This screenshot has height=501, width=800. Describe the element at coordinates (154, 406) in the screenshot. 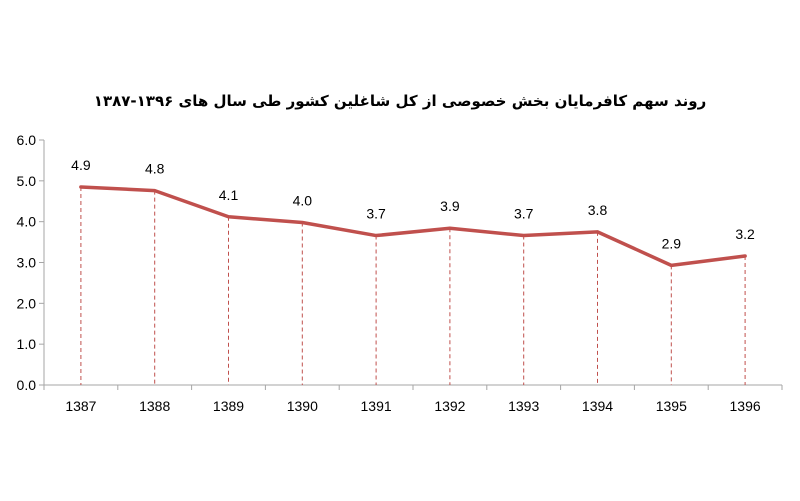

I see `x-tick-label: 1388` at that location.